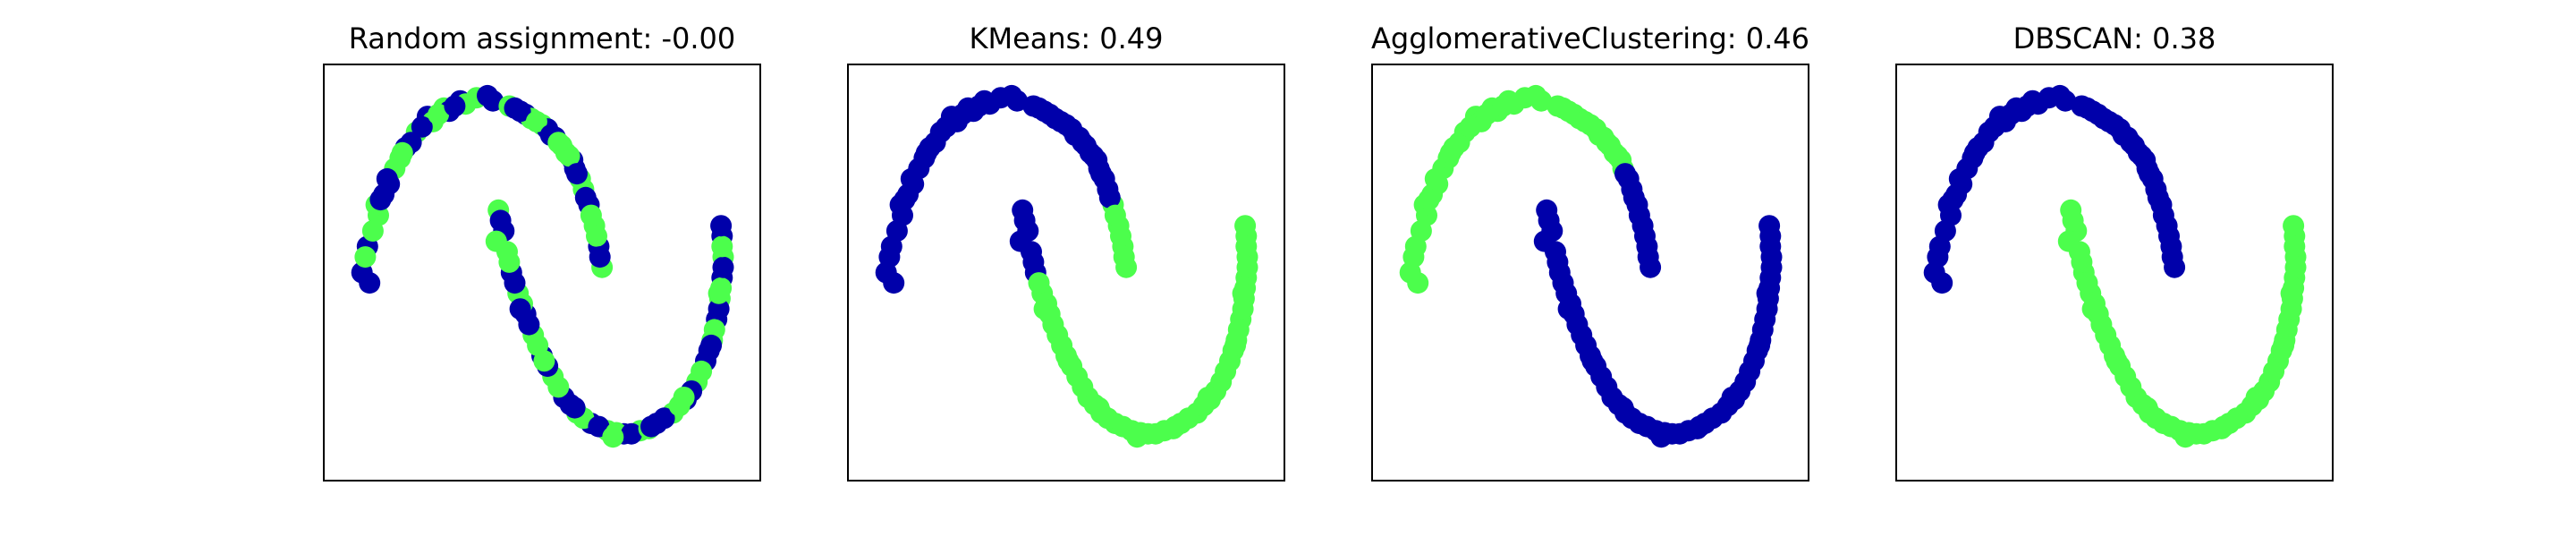 Image resolution: width=2576 pixels, height=537 pixels. Describe the element at coordinates (1590, 273) in the screenshot. I see `plot-frame-agglomerative-clustering` at that location.